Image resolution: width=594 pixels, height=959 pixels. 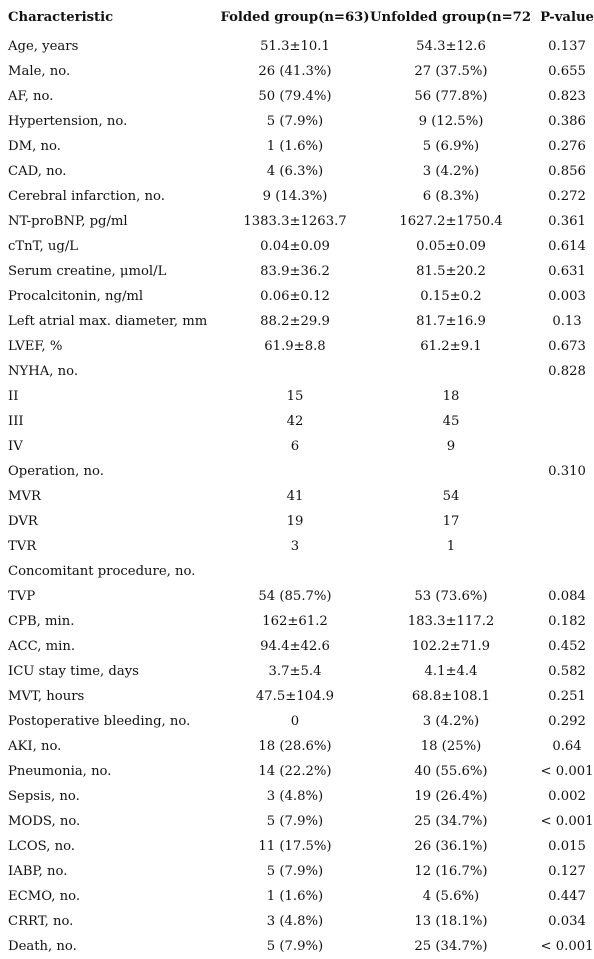 What do you see at coordinates (451, 921) in the screenshot?
I see `cell-unfolded-group: 13 (18.1%)` at bounding box center [451, 921].